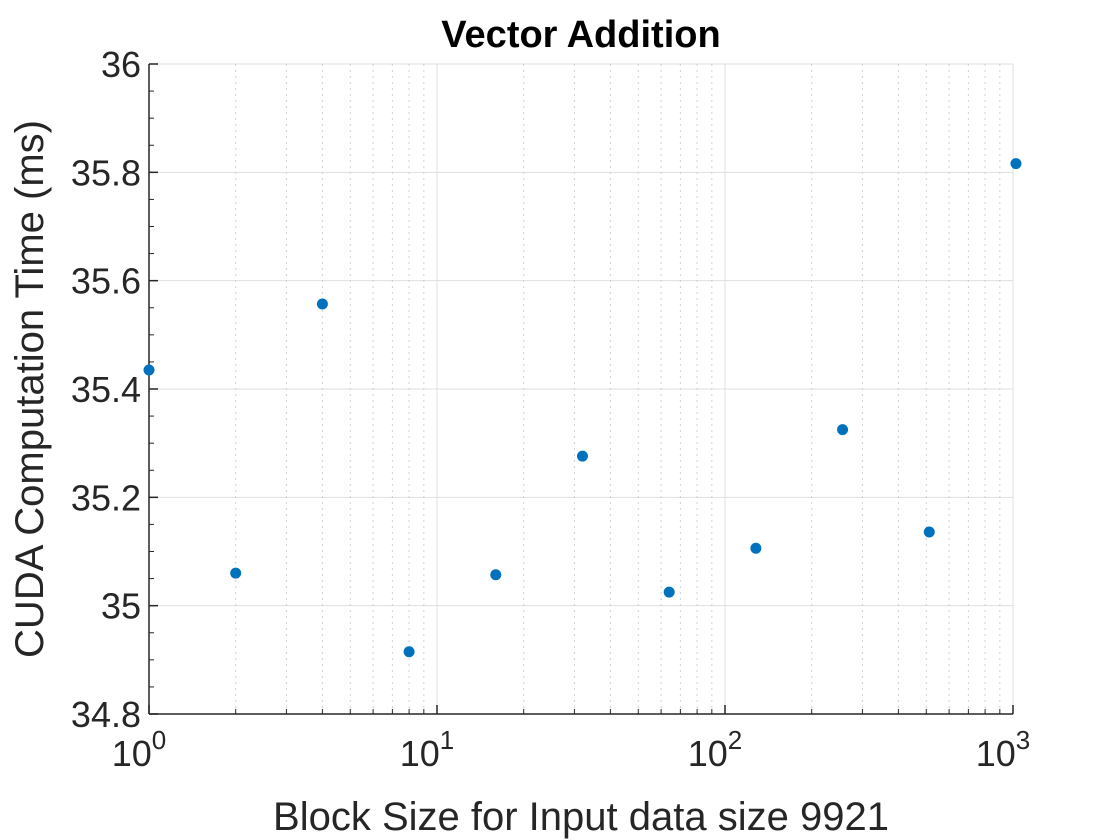 The width and height of the screenshot is (1120, 840). Describe the element at coordinates (735, 740) in the screenshot. I see `x-tick-exponent: 2` at that location.